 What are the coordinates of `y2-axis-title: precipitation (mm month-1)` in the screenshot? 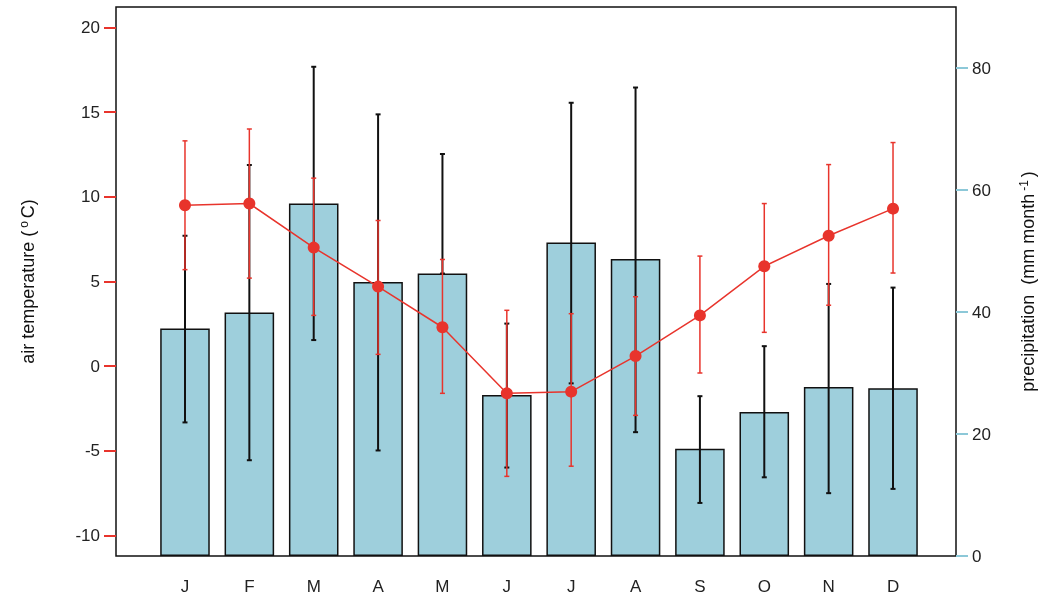 It's located at (1027, 281).